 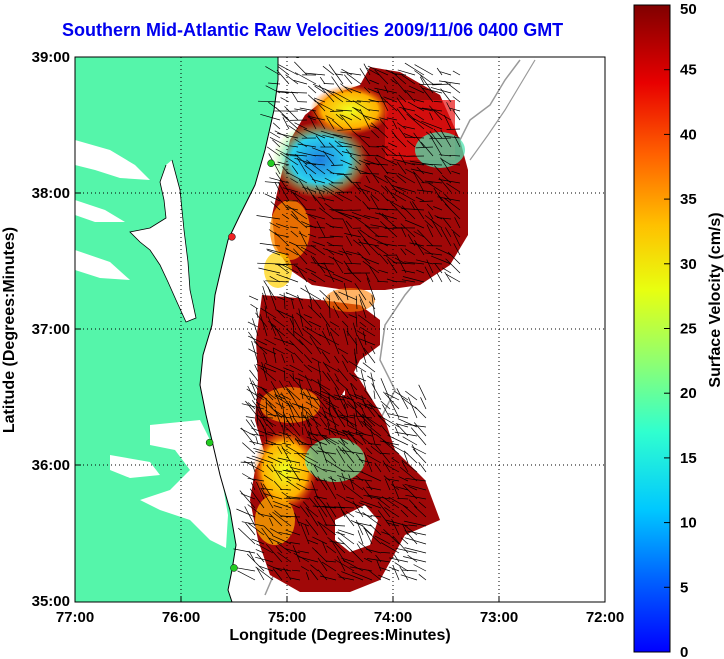 I want to click on radar-sites, so click(x=253, y=314).